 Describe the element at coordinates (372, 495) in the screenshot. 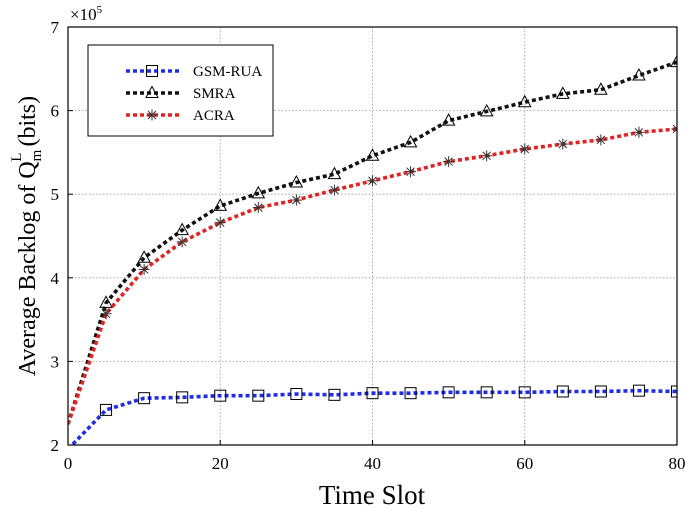

I see `x-axis-title: Time Slot` at that location.